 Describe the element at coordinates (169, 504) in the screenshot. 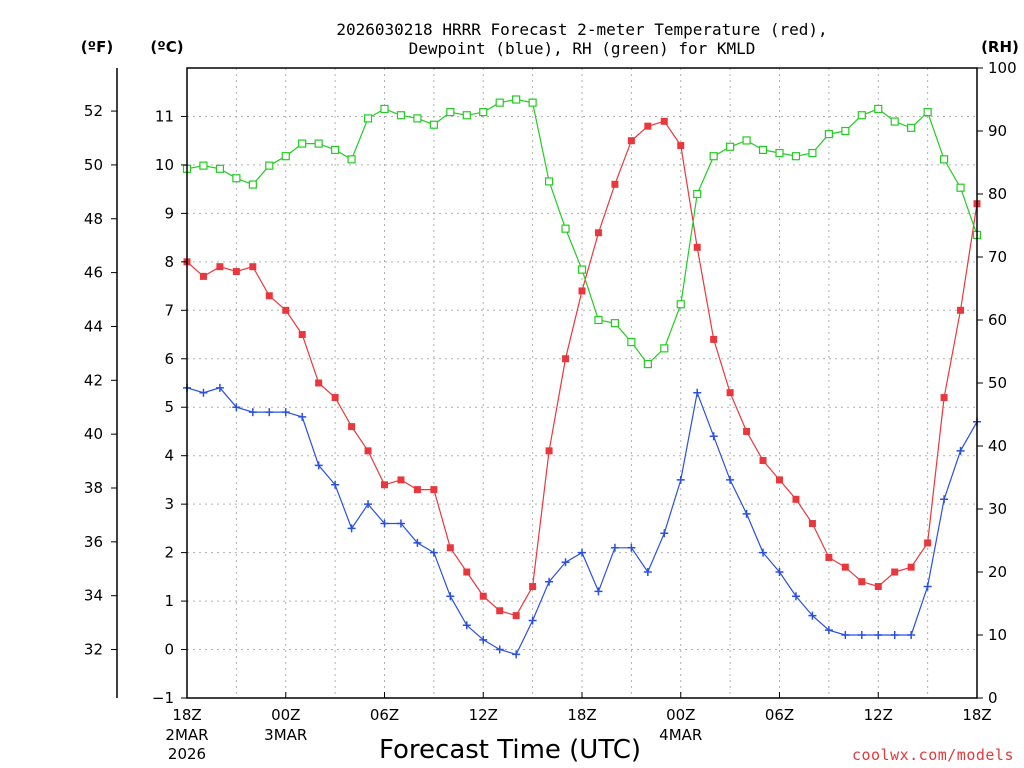

I see `celsius-tick-label: 3` at that location.